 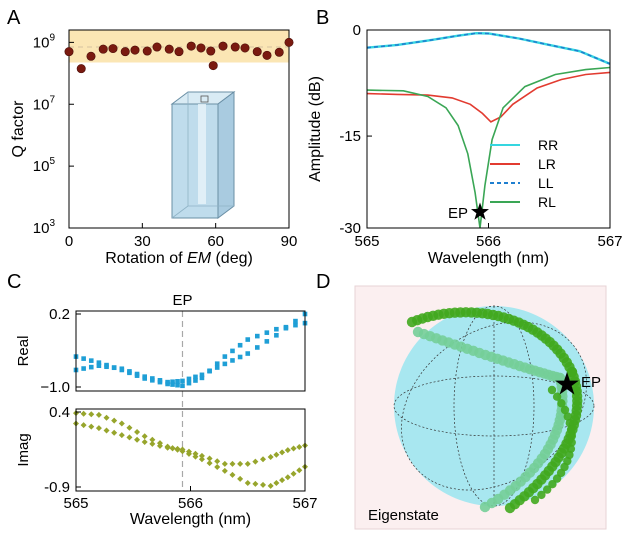 I want to click on legend-label-lr: LR, so click(x=547, y=164).